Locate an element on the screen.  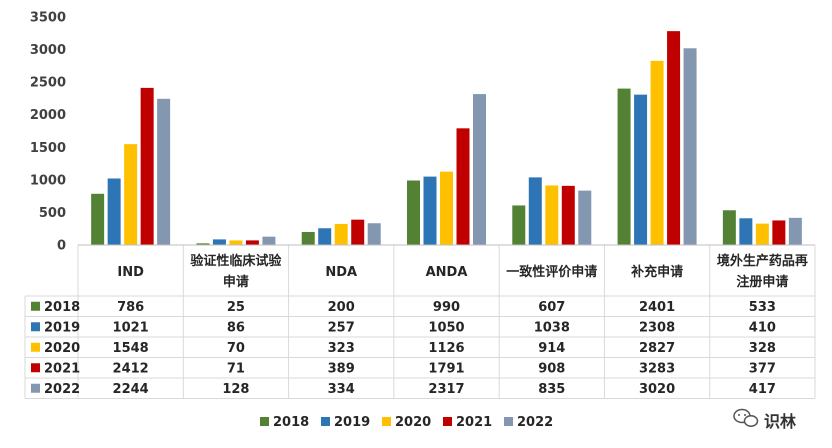
table-cell: 2401 is located at coordinates (657, 307).